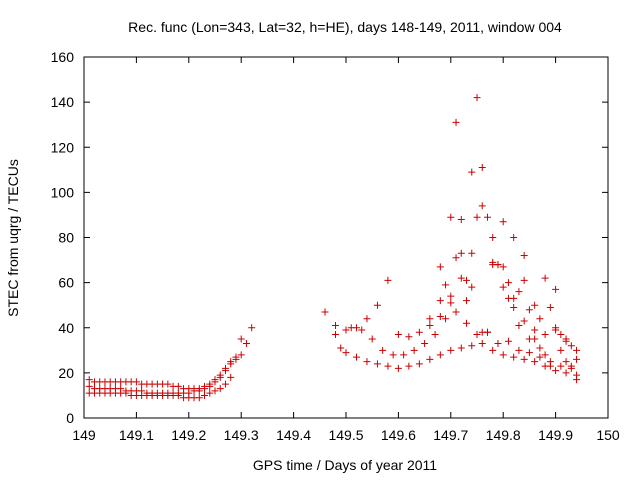  I want to click on x-tick-label: 149.8, so click(503, 435).